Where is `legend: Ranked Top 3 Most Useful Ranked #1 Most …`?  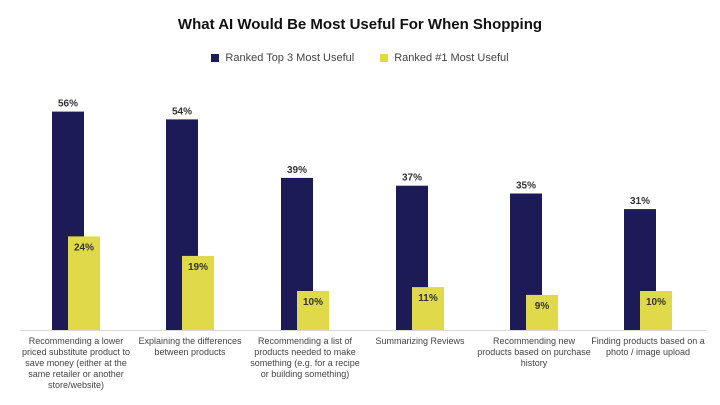 legend: Ranked Top 3 Most Useful Ranked #1 Most … is located at coordinates (360, 58).